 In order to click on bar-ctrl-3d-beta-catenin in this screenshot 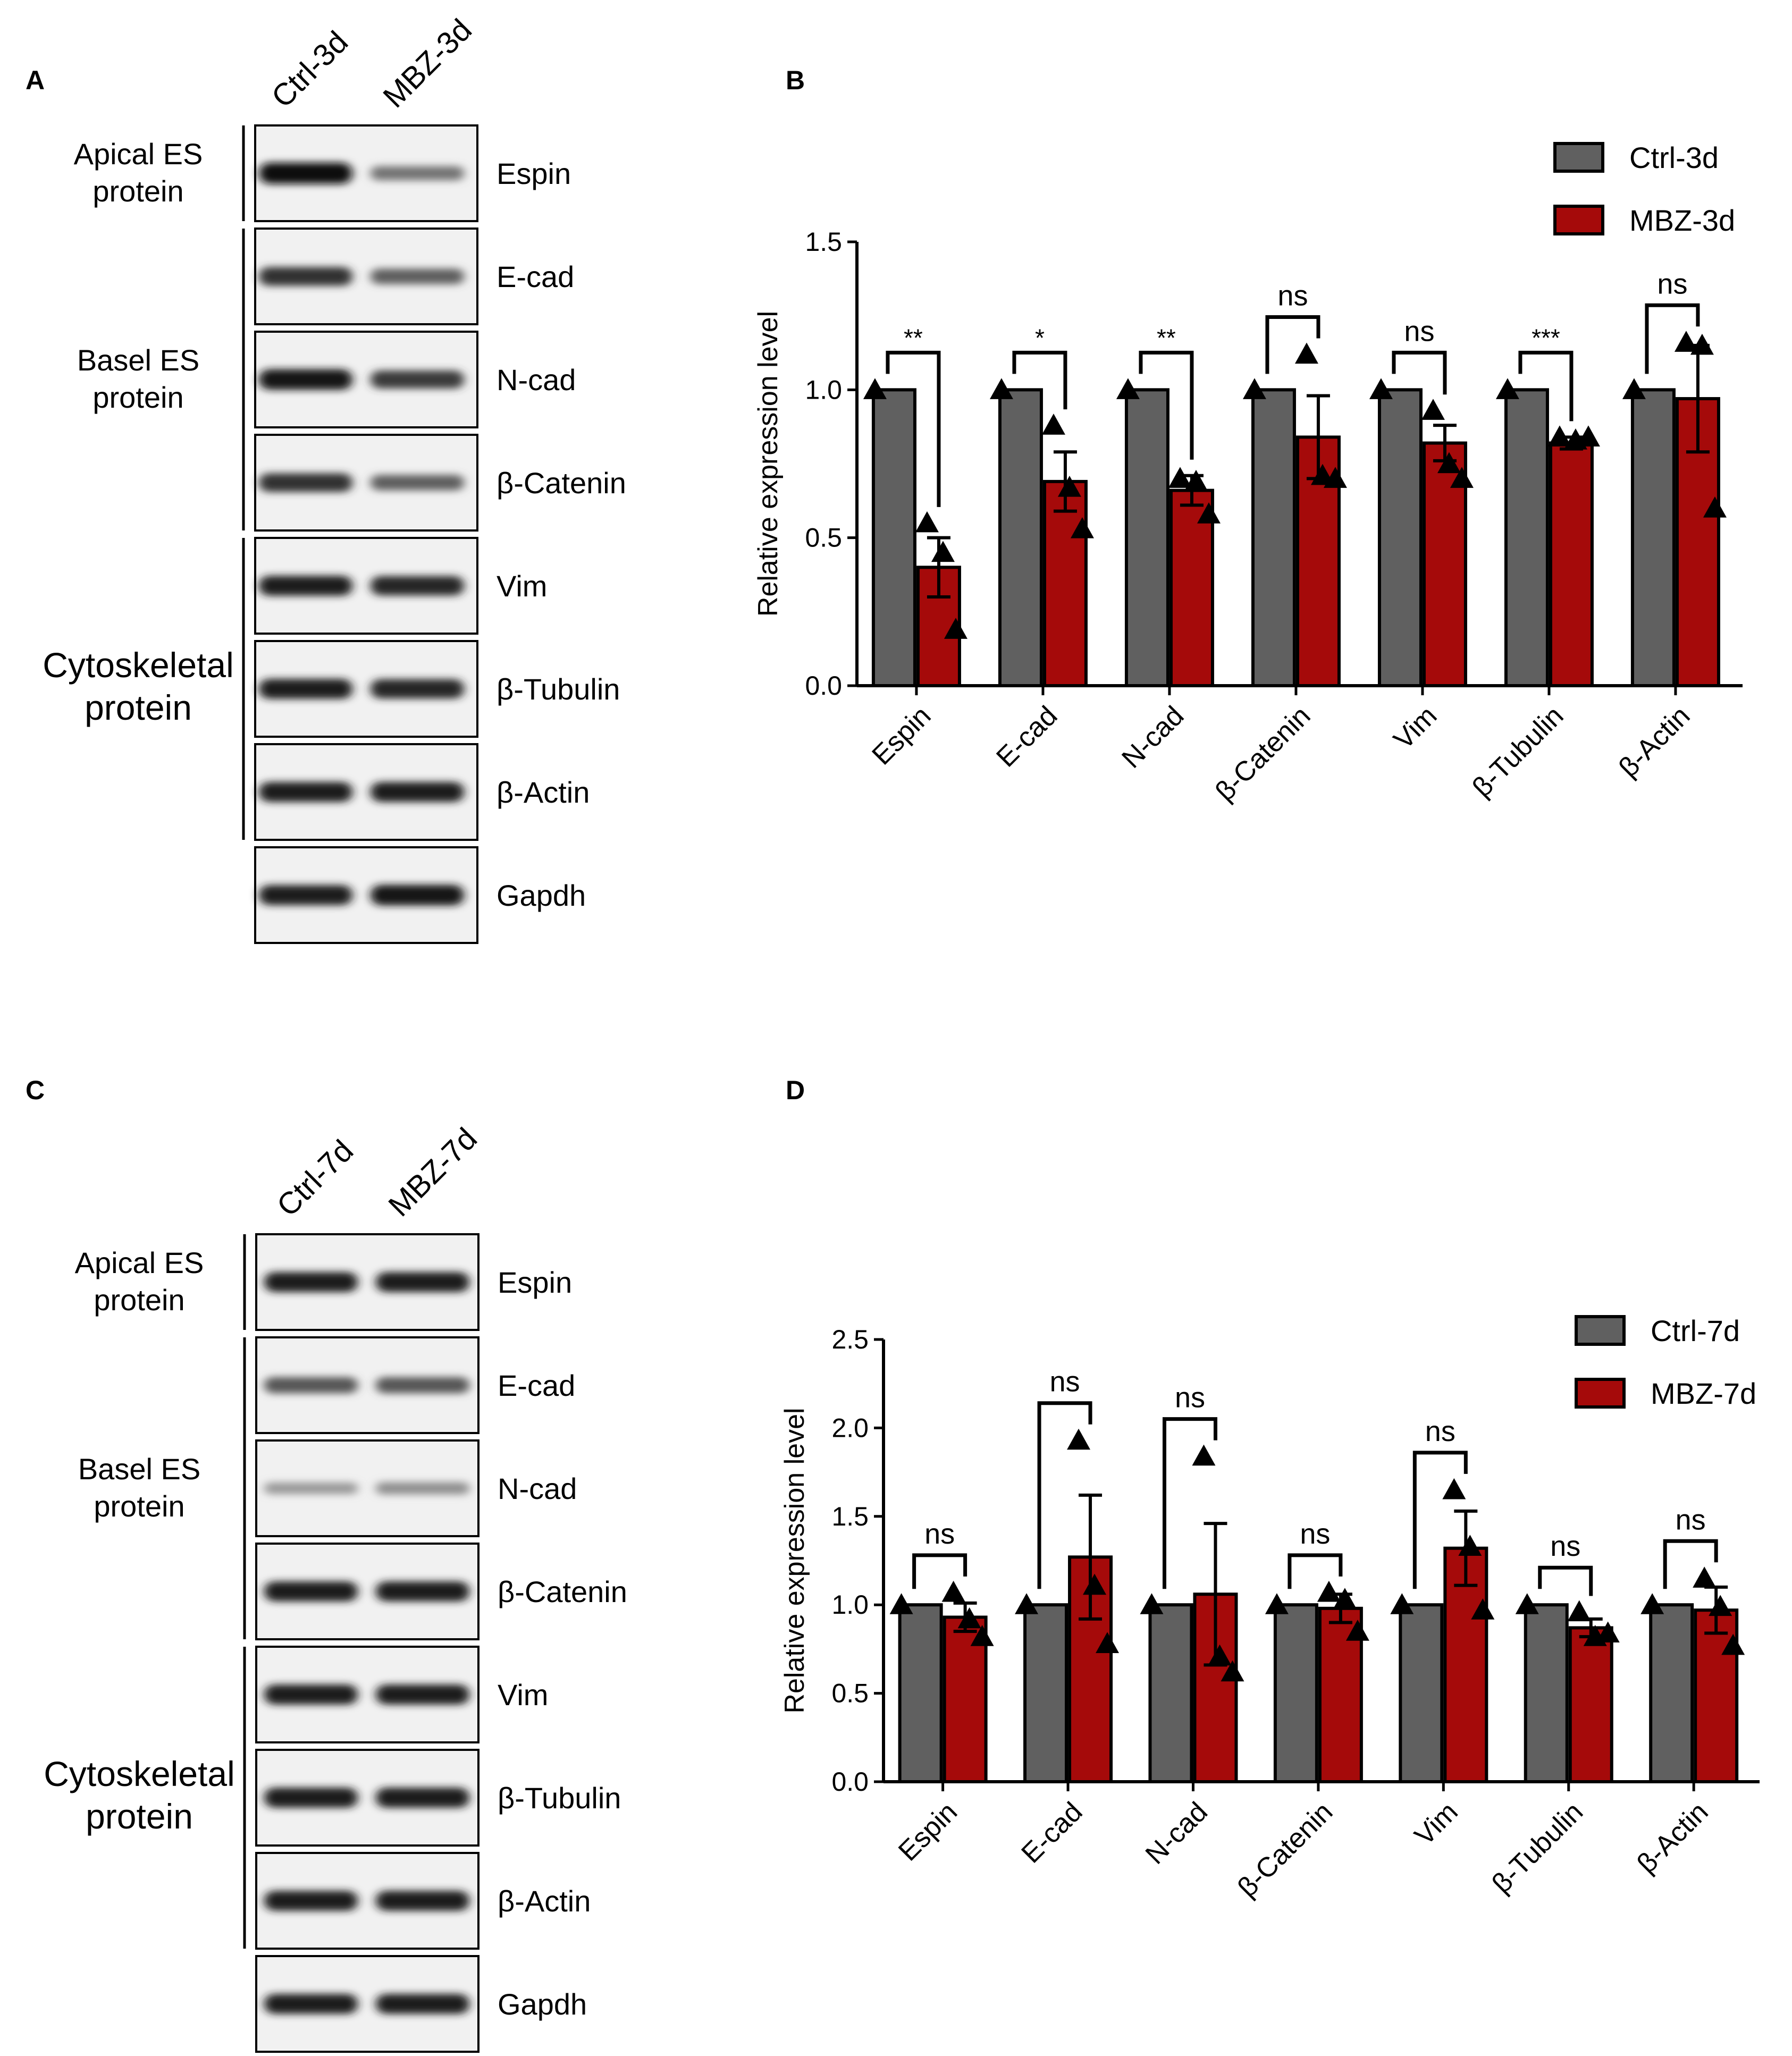, I will do `click(1273, 537)`.